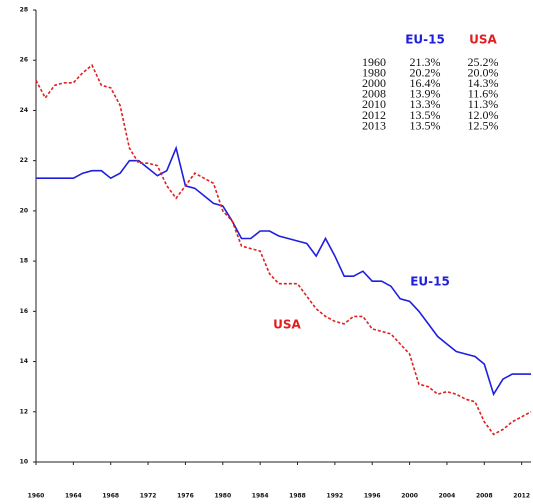  Describe the element at coordinates (73, 496) in the screenshot. I see `x-tick-label: 1964` at that location.